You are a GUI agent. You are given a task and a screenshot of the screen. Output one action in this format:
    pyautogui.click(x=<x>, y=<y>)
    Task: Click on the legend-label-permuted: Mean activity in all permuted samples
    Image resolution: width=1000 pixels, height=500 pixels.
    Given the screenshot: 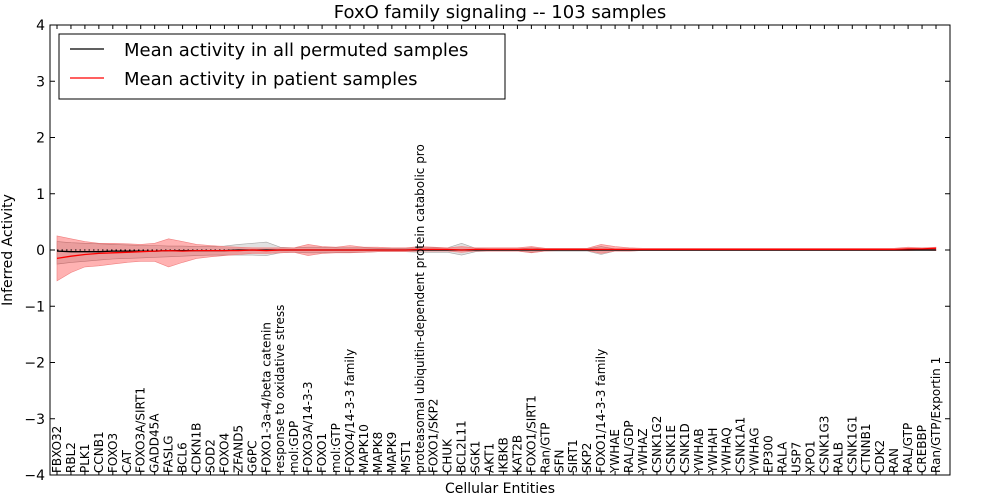 What is the action you would take?
    pyautogui.click(x=296, y=50)
    